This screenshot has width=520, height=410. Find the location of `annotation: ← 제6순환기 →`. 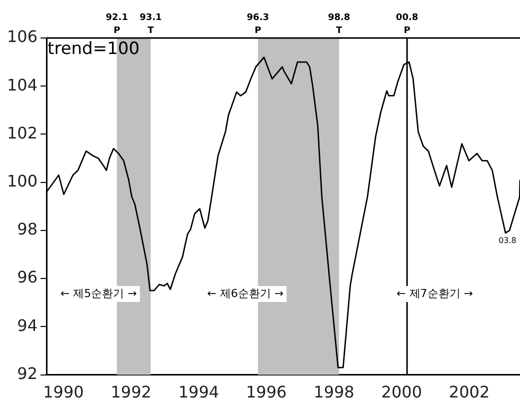

annotation: ← 제6순환기 → is located at coordinates (245, 293).